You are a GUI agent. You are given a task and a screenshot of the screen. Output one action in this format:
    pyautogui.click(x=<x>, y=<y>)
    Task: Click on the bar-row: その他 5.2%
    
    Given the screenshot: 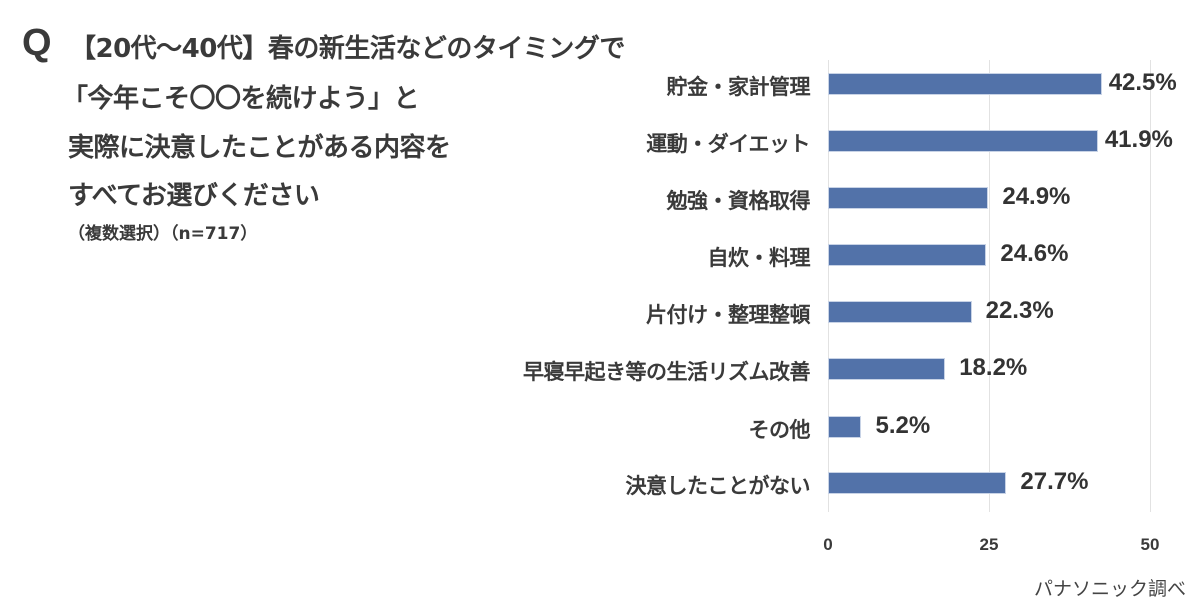 What is the action you would take?
    pyautogui.click(x=600, y=427)
    